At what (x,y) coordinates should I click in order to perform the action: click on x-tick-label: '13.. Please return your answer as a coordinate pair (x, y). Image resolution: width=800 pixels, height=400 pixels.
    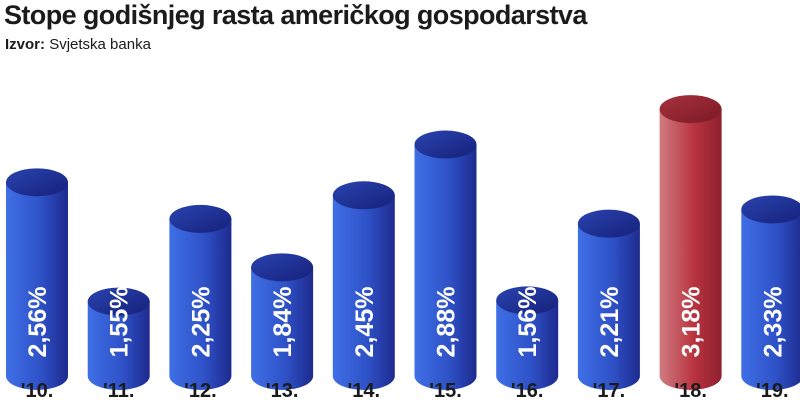
    Looking at the image, I should click on (282, 390).